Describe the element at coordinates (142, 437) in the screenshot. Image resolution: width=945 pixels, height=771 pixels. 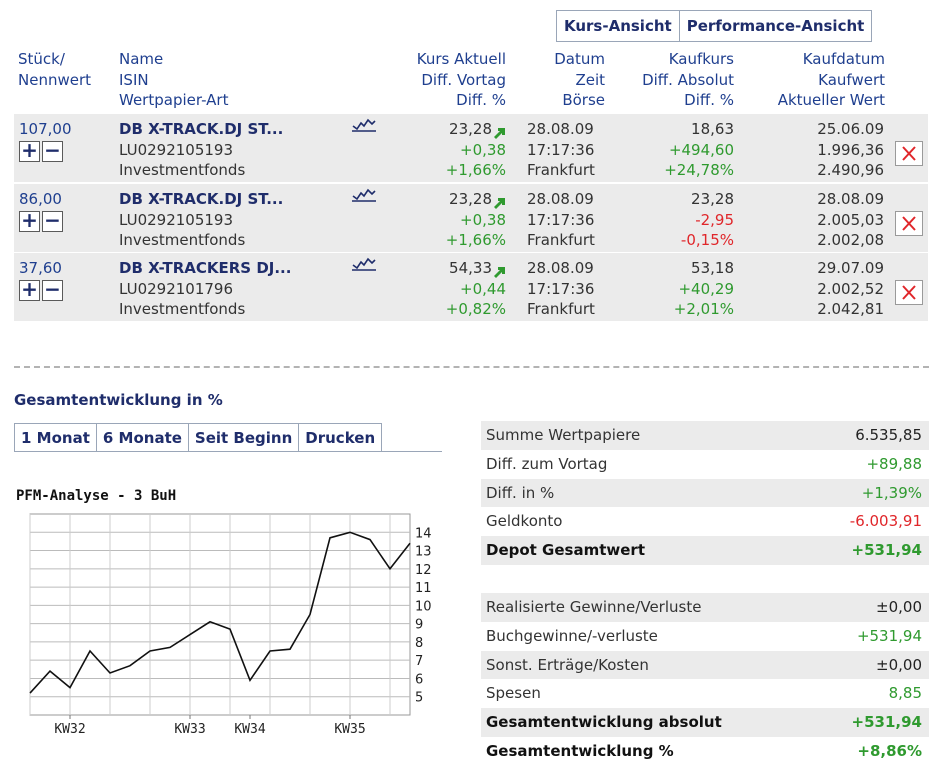
I see `tab-6-monate: 6 Monate` at that location.